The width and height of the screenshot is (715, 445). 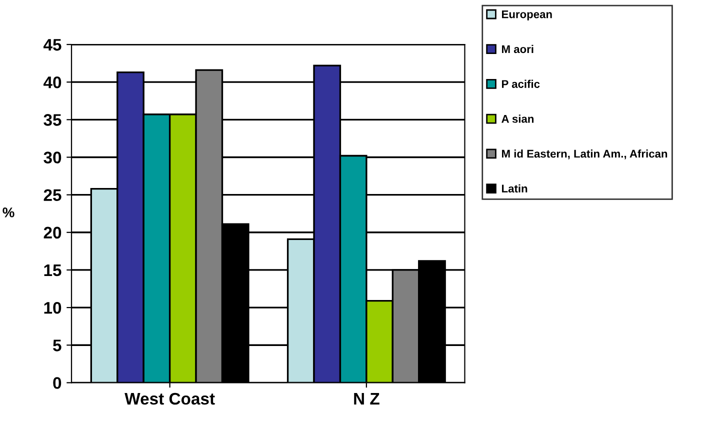 What do you see at coordinates (8, 213) in the screenshot?
I see `y-axis-title: %` at bounding box center [8, 213].